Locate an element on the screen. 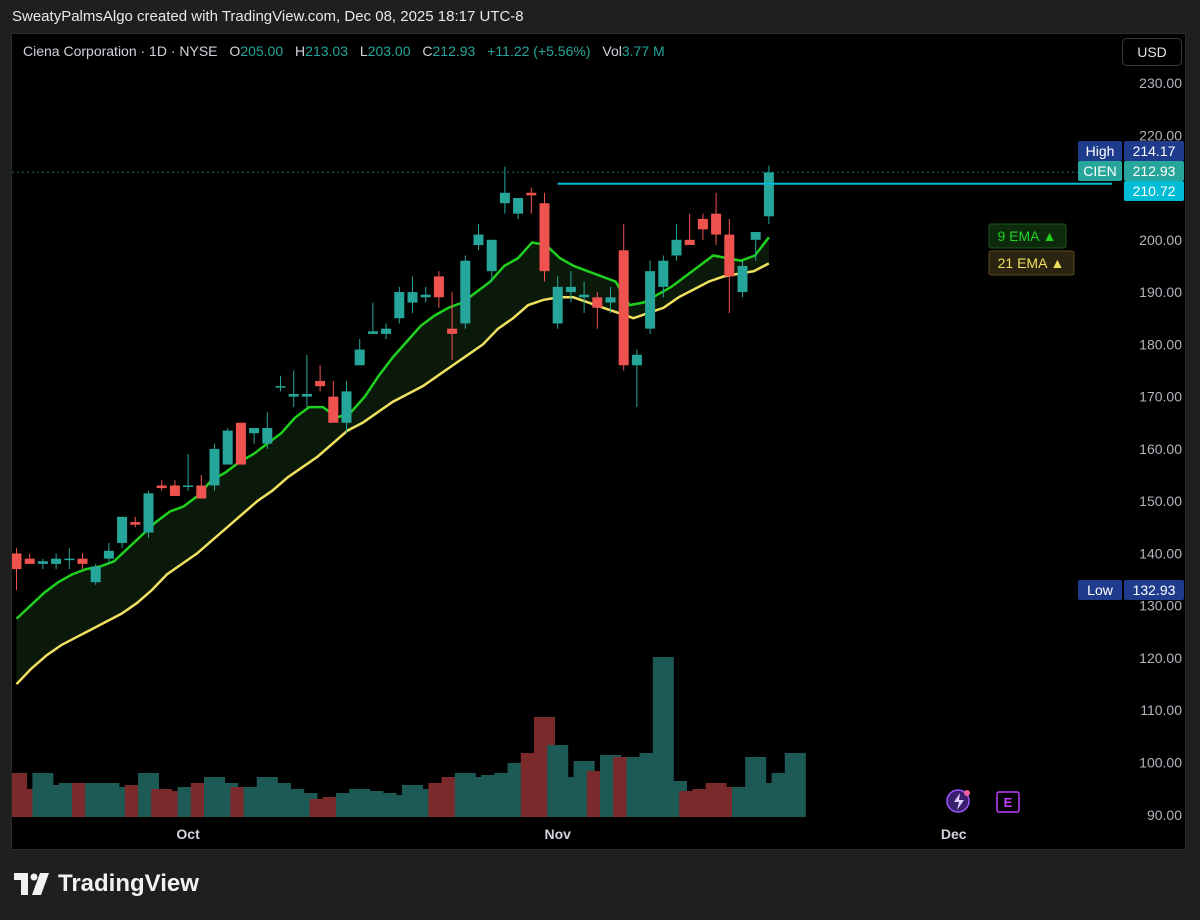 The height and width of the screenshot is (920, 1200). high-label: H is located at coordinates (300, 51).